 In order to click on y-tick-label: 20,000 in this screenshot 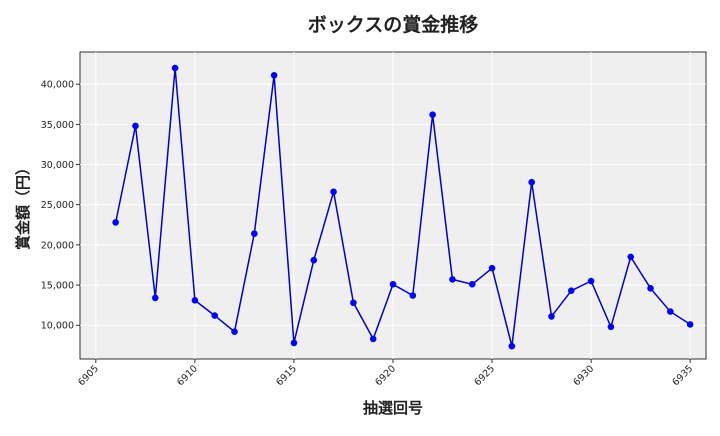, I will do `click(57, 245)`.